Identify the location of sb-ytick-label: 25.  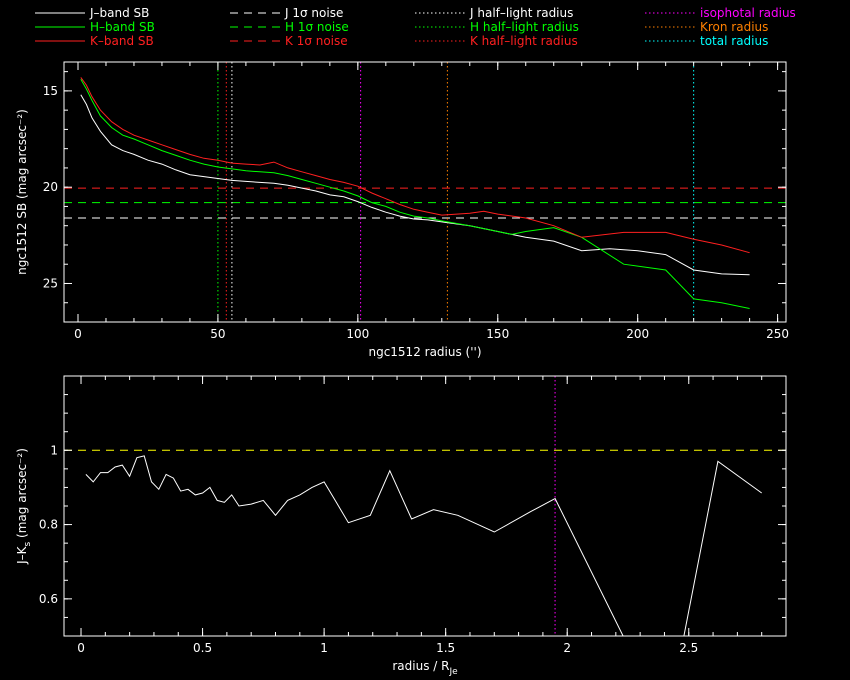
(50, 283).